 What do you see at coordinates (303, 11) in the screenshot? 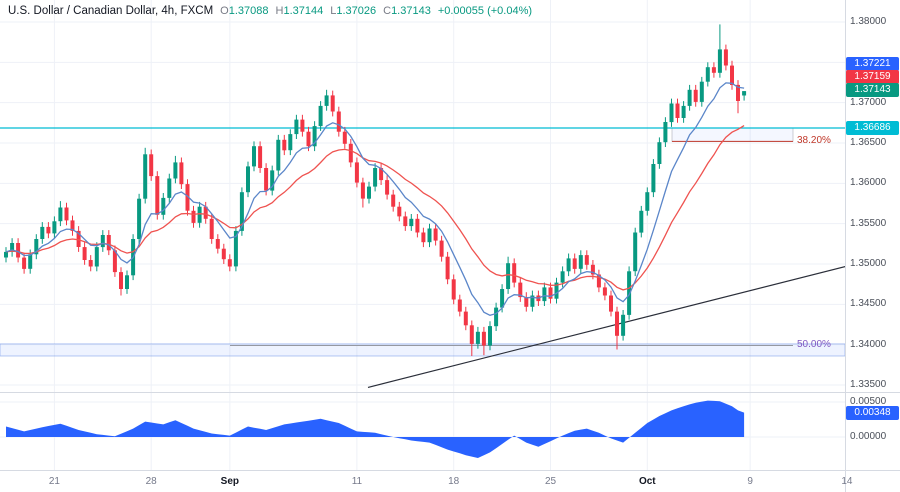
I see `high-value: 1.37144` at bounding box center [303, 11].